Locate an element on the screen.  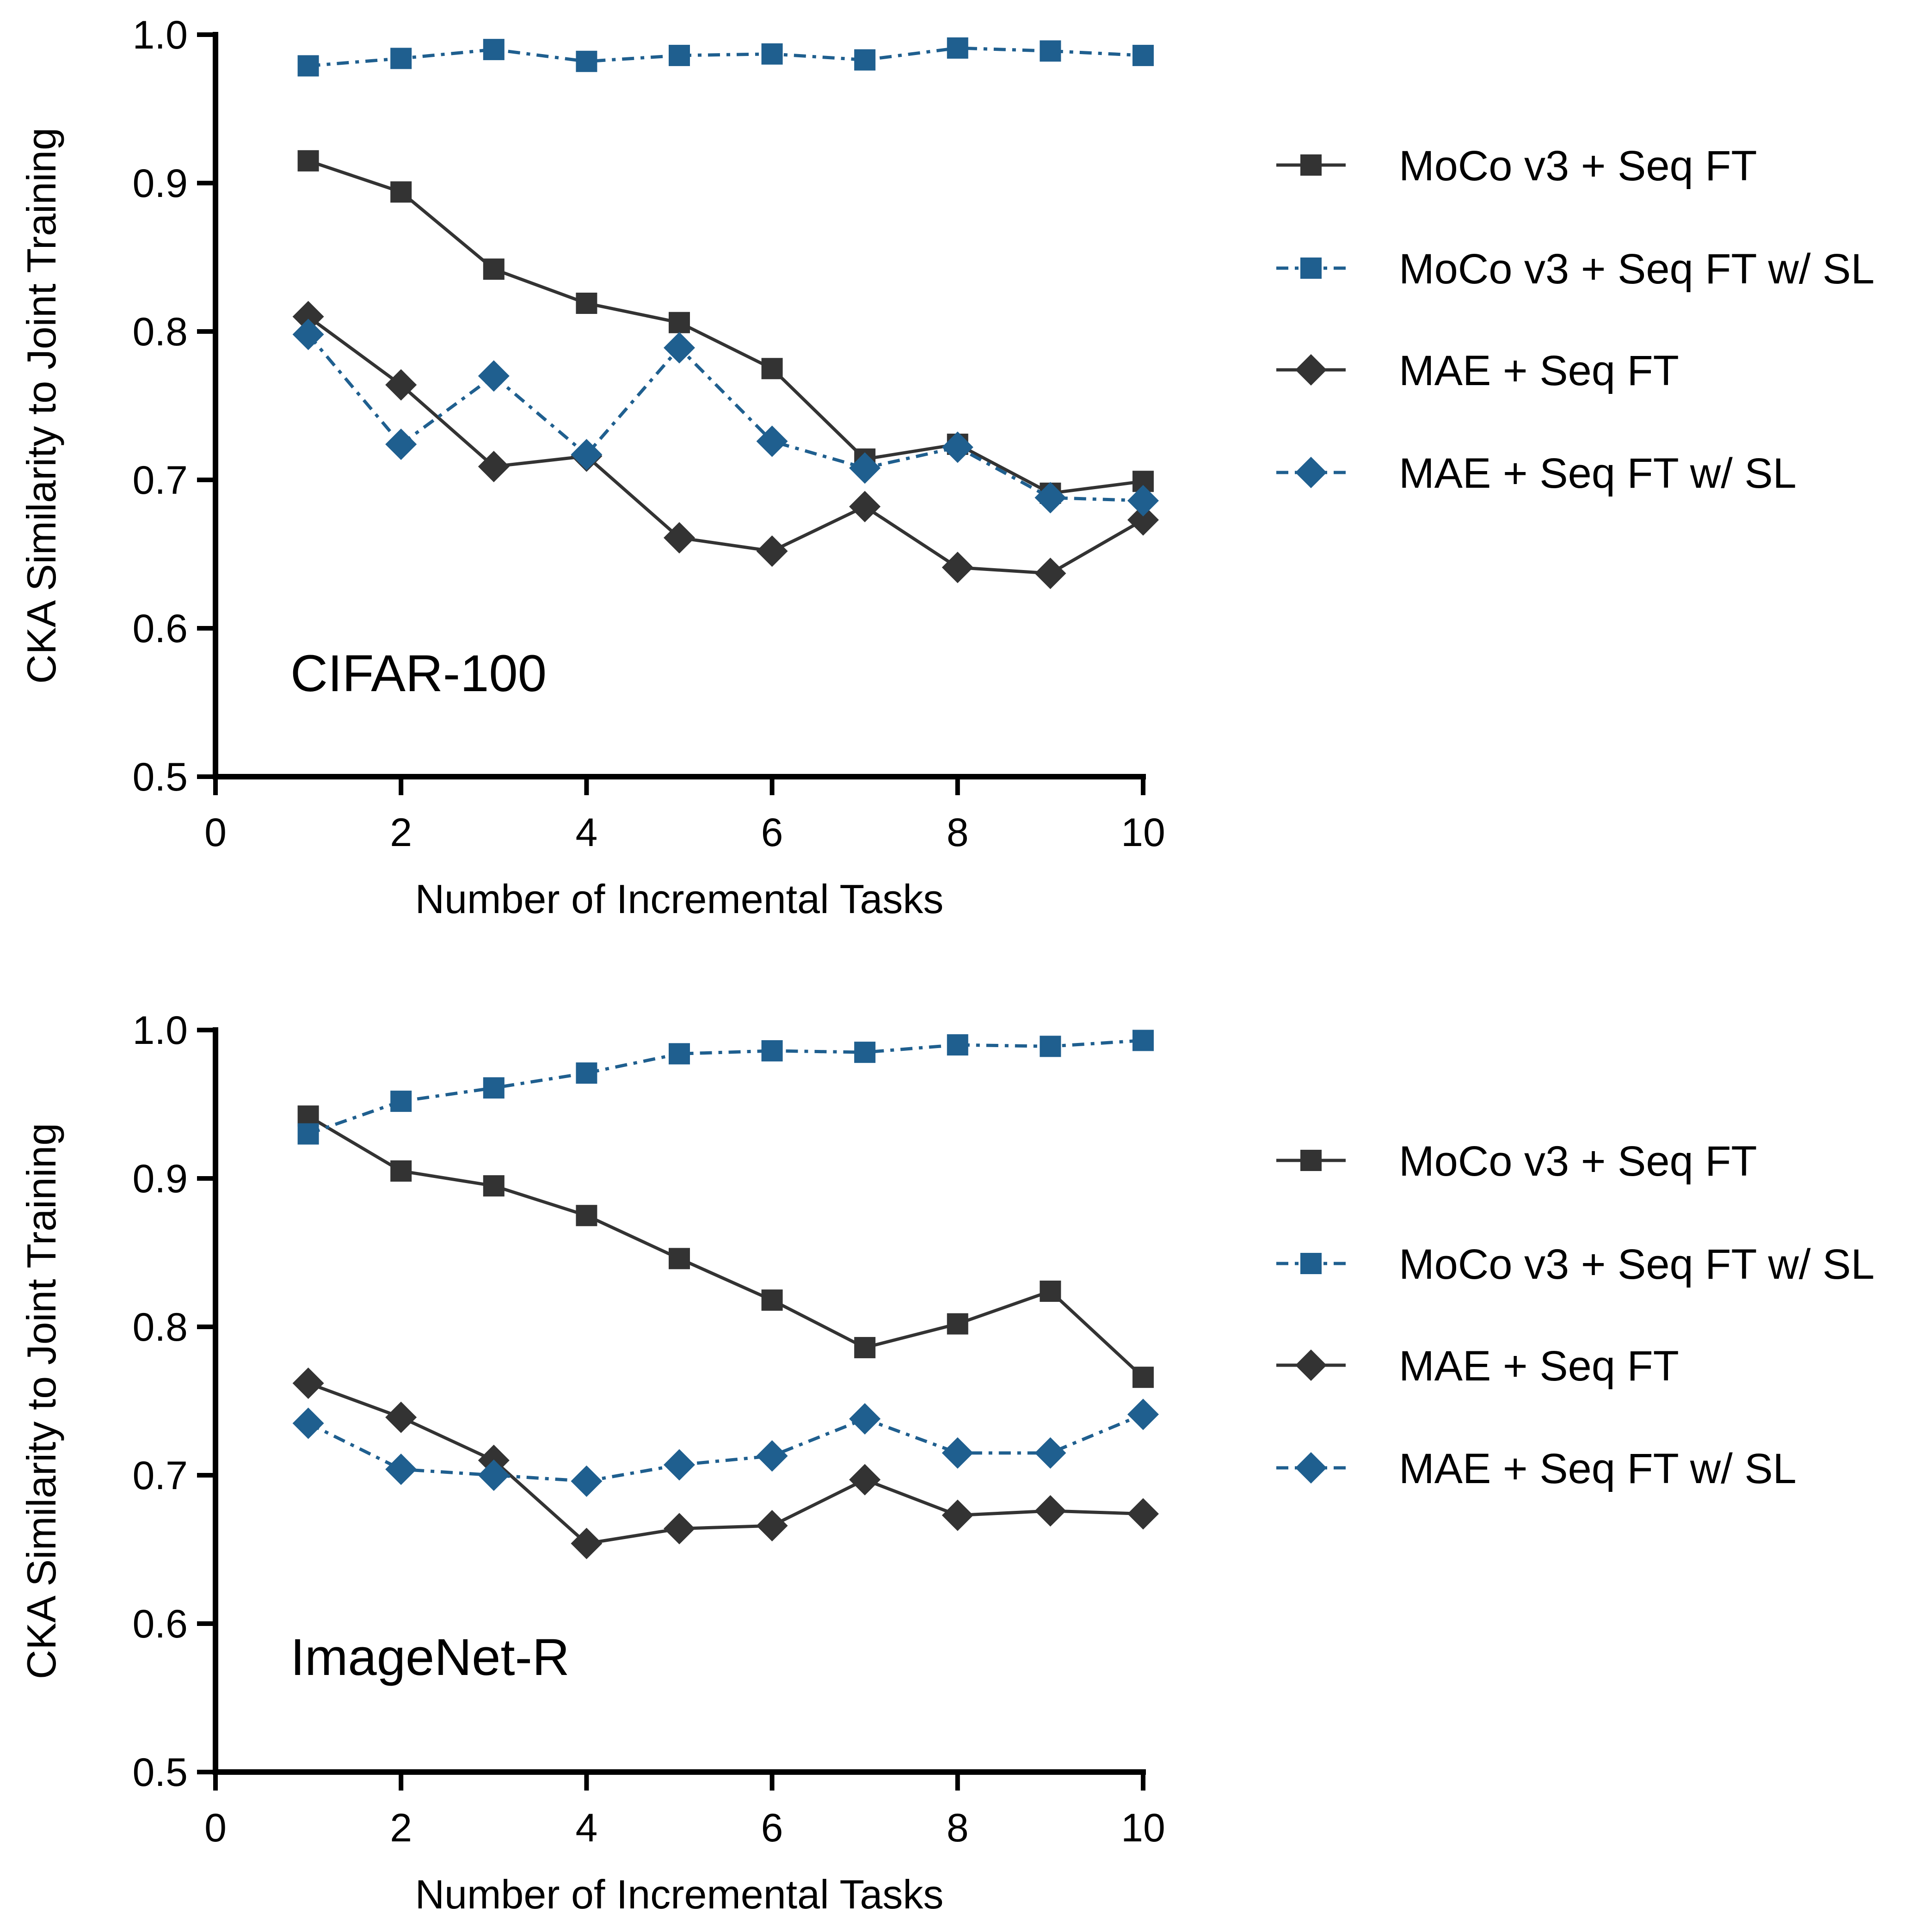
x-axis-title: Number of Incremental Tasks is located at coordinates (679, 899).